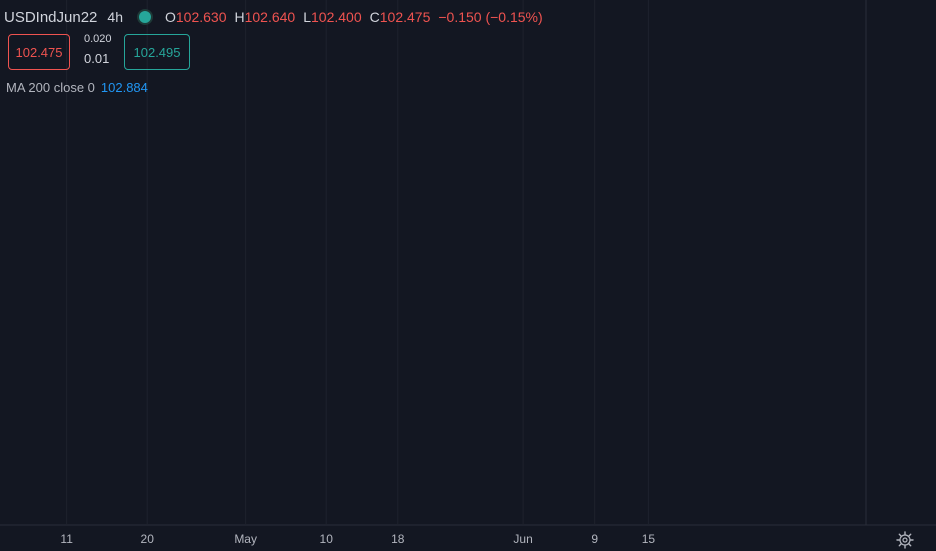  Describe the element at coordinates (201, 17) in the screenshot. I see `open-value: 102.630` at that location.